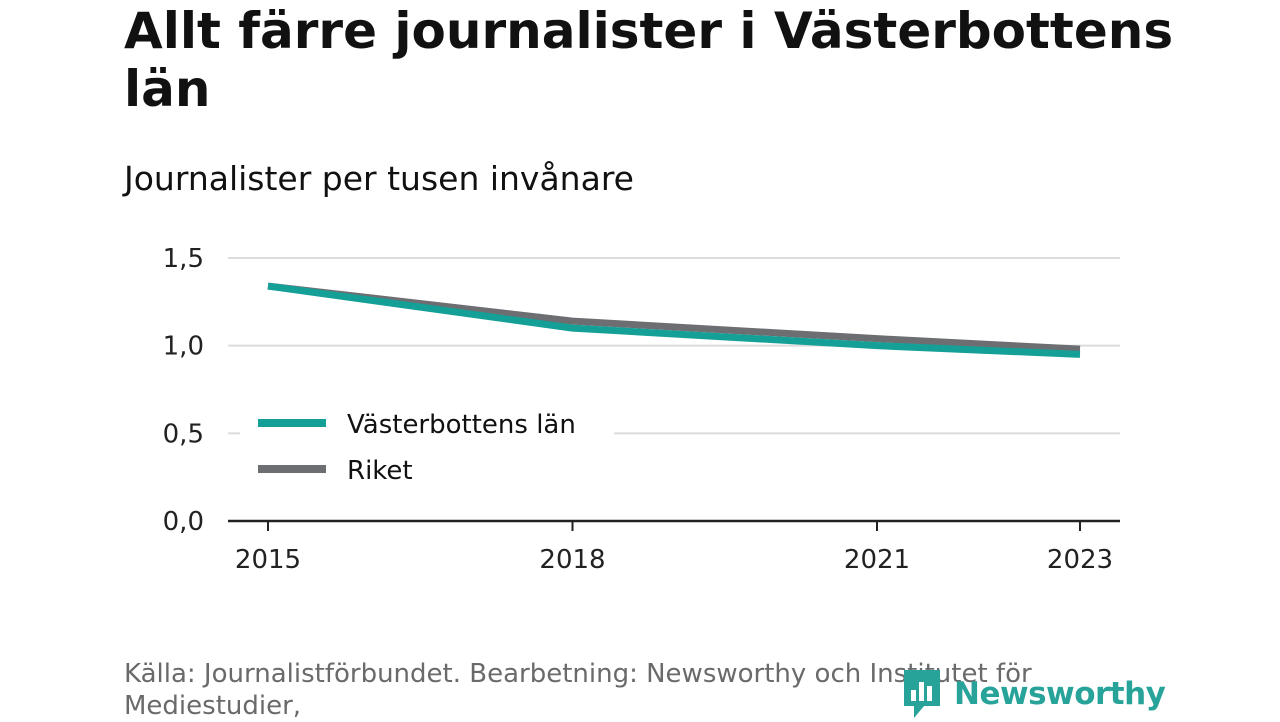  Describe the element at coordinates (674, 560) in the screenshot. I see `x-axis-tick-labels: 2015 2018 2021 2023` at that location.